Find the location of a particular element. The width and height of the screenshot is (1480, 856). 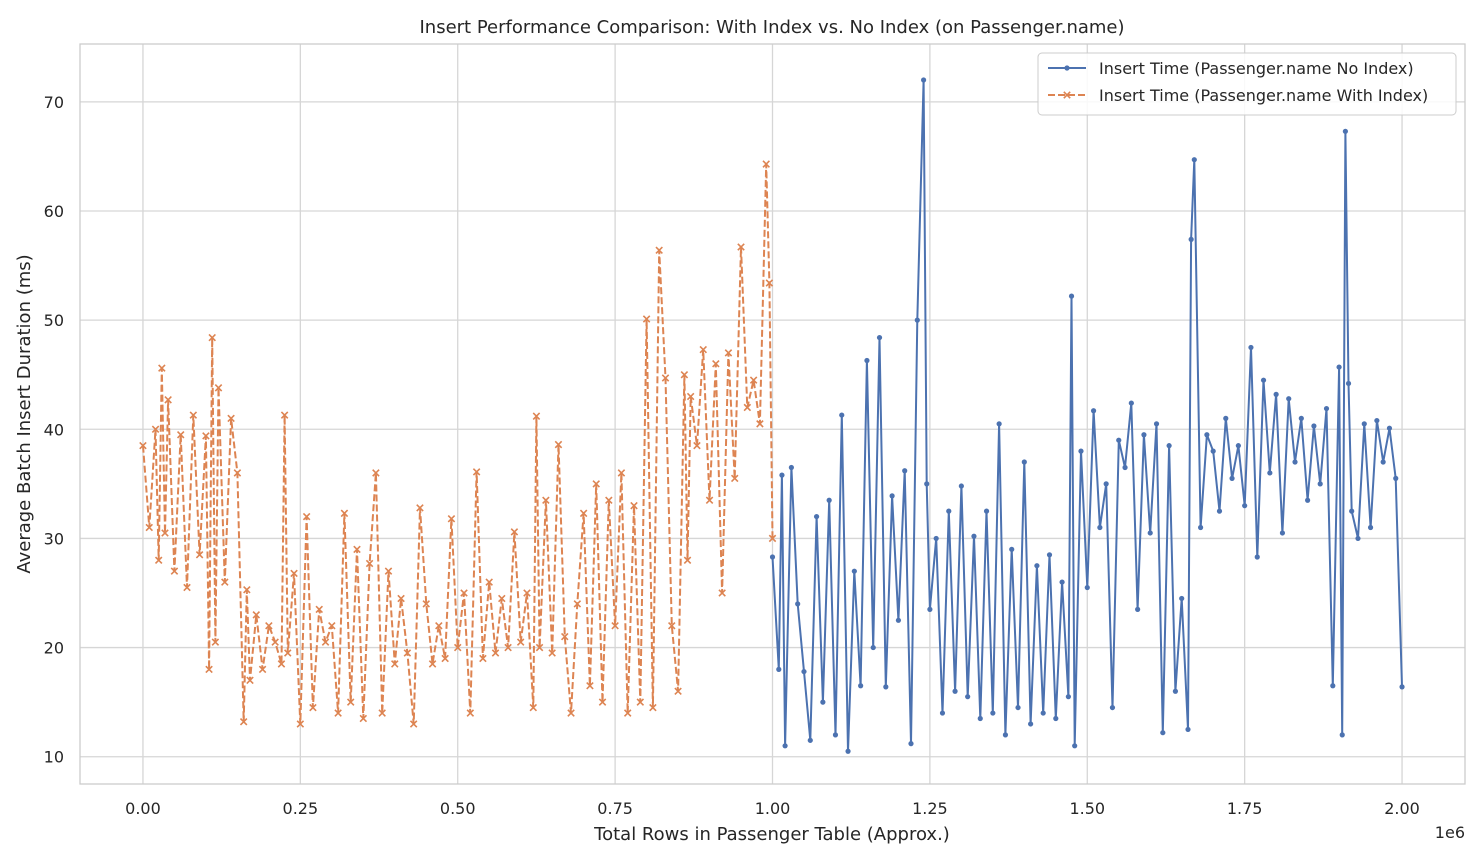

y-tick-label: 20 is located at coordinates (54, 648).